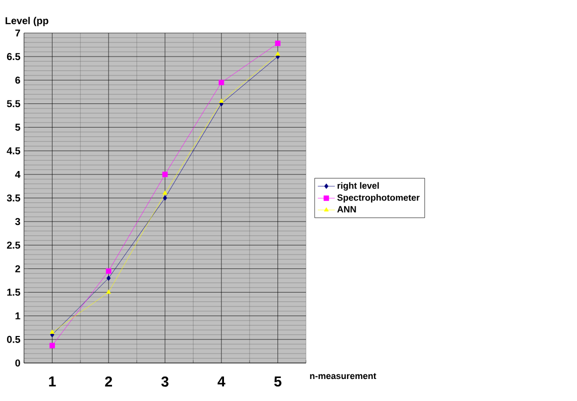 Image resolution: width=577 pixels, height=401 pixels. What do you see at coordinates (343, 376) in the screenshot?
I see `x-axis-title: n-measurement` at bounding box center [343, 376].